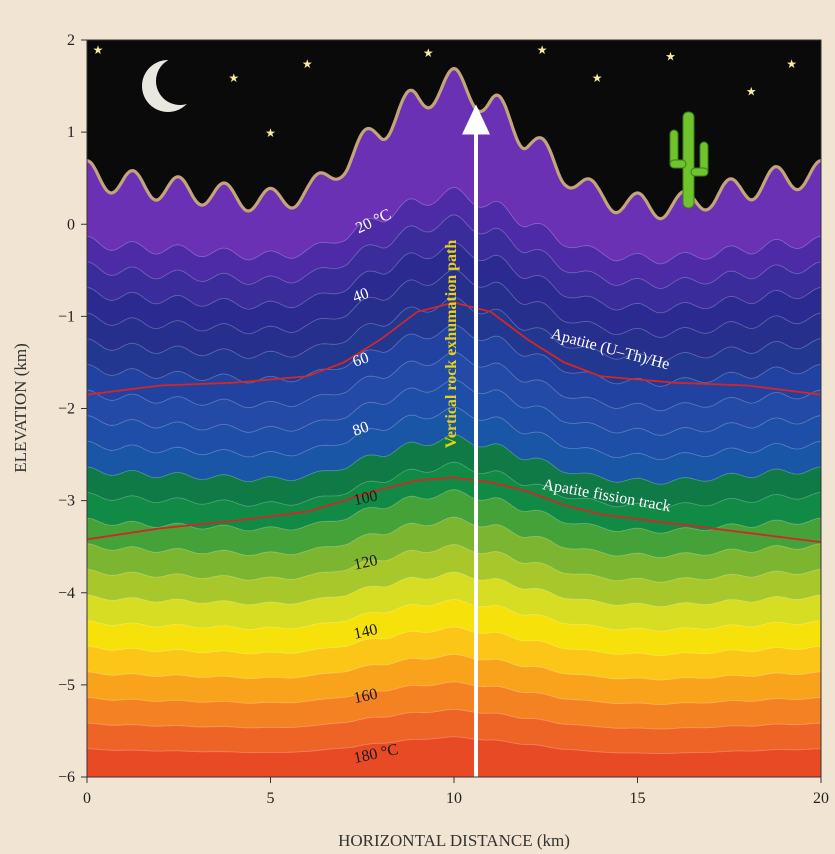  What do you see at coordinates (365, 632) in the screenshot?
I see `isotherm-label: 140` at bounding box center [365, 632].